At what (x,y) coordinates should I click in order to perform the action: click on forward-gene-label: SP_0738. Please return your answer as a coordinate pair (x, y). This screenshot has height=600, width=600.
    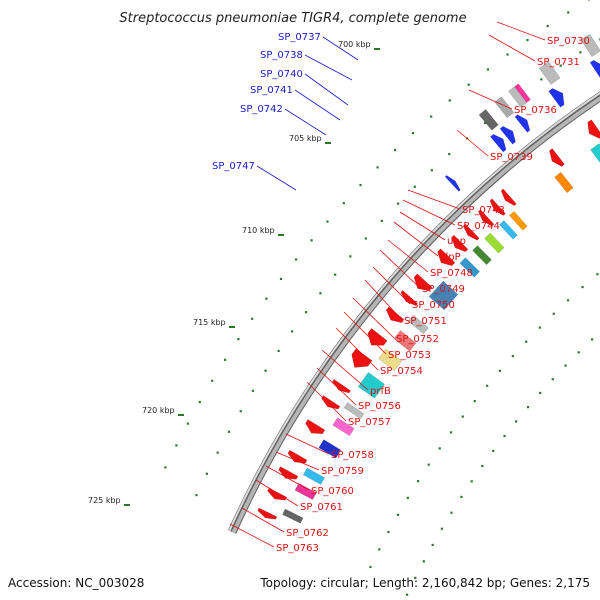
    Looking at the image, I should click on (281, 55).